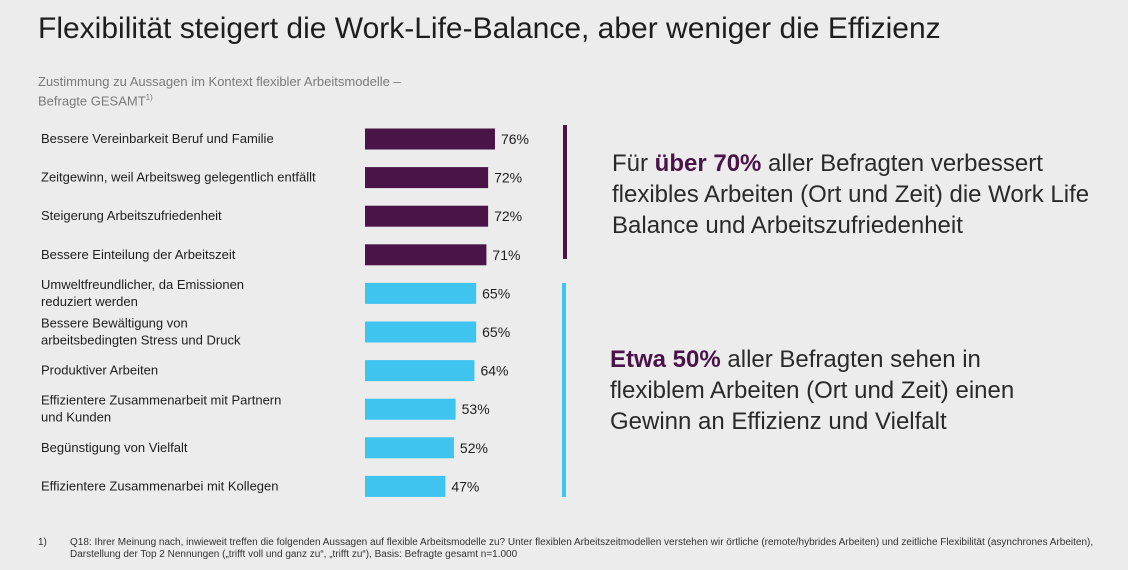 This screenshot has height=570, width=1128. Describe the element at coordinates (476, 409) in the screenshot. I see `value-label-8: 53%` at that location.